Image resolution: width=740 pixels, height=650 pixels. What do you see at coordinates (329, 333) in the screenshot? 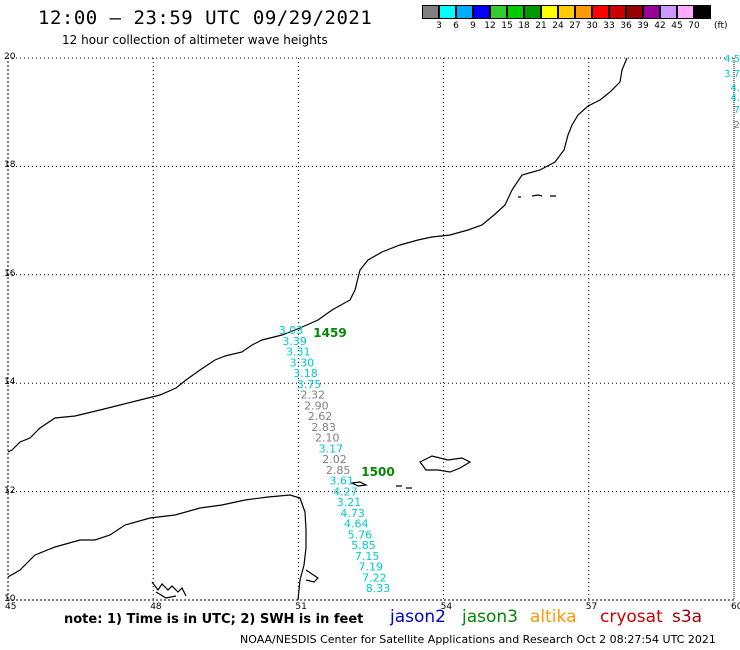
I see `pass-time-label: 1459` at bounding box center [329, 333].